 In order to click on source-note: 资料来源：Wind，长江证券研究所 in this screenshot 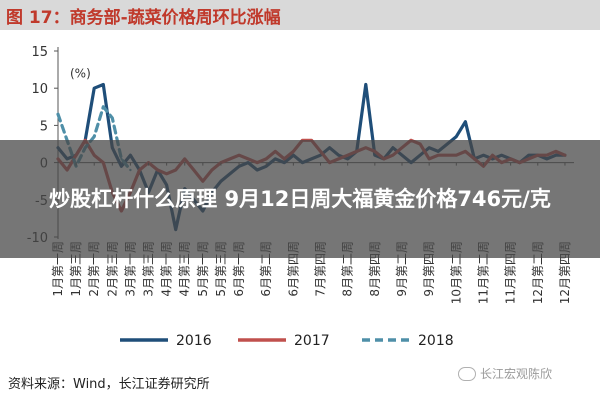, I will do `click(109, 384)`.